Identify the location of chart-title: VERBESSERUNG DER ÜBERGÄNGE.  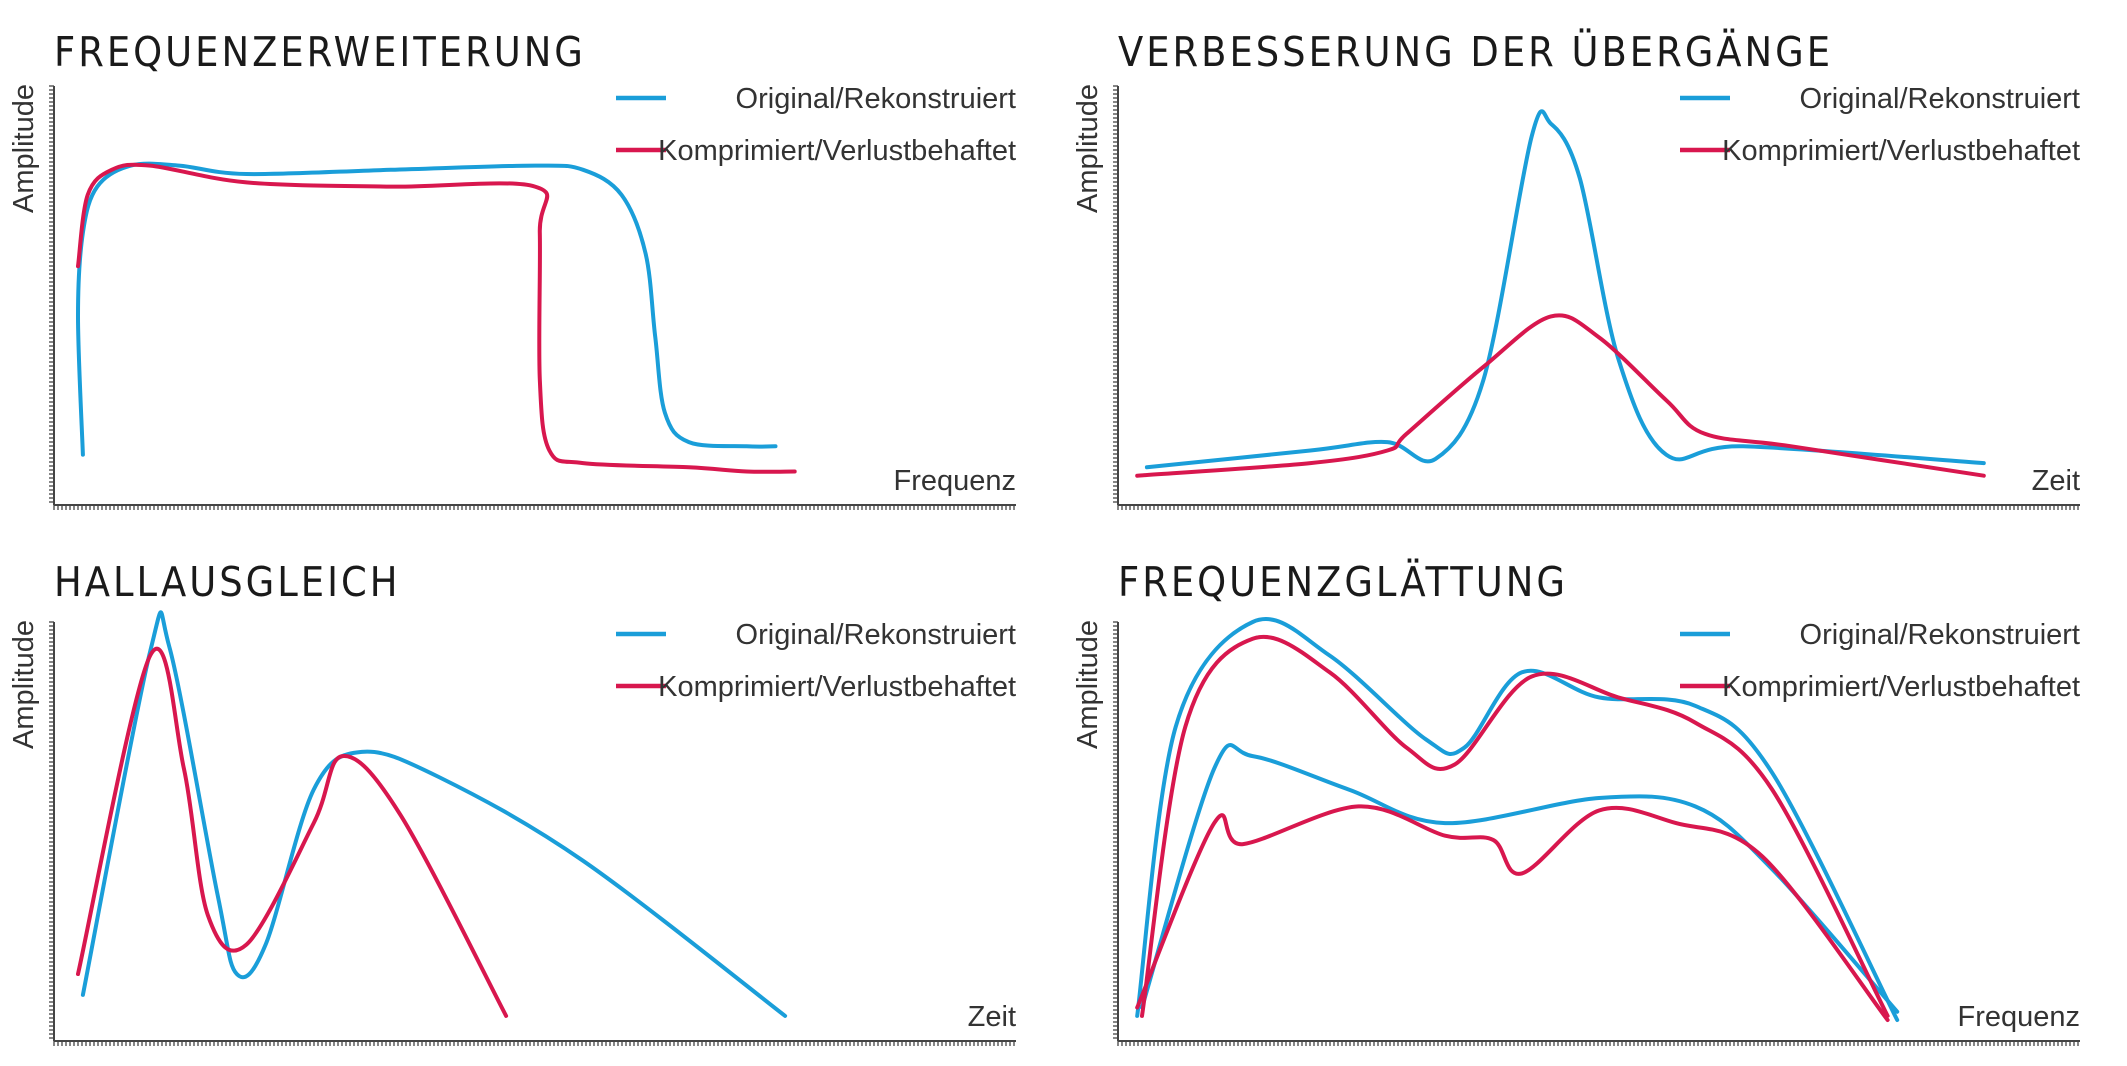
(1475, 52).